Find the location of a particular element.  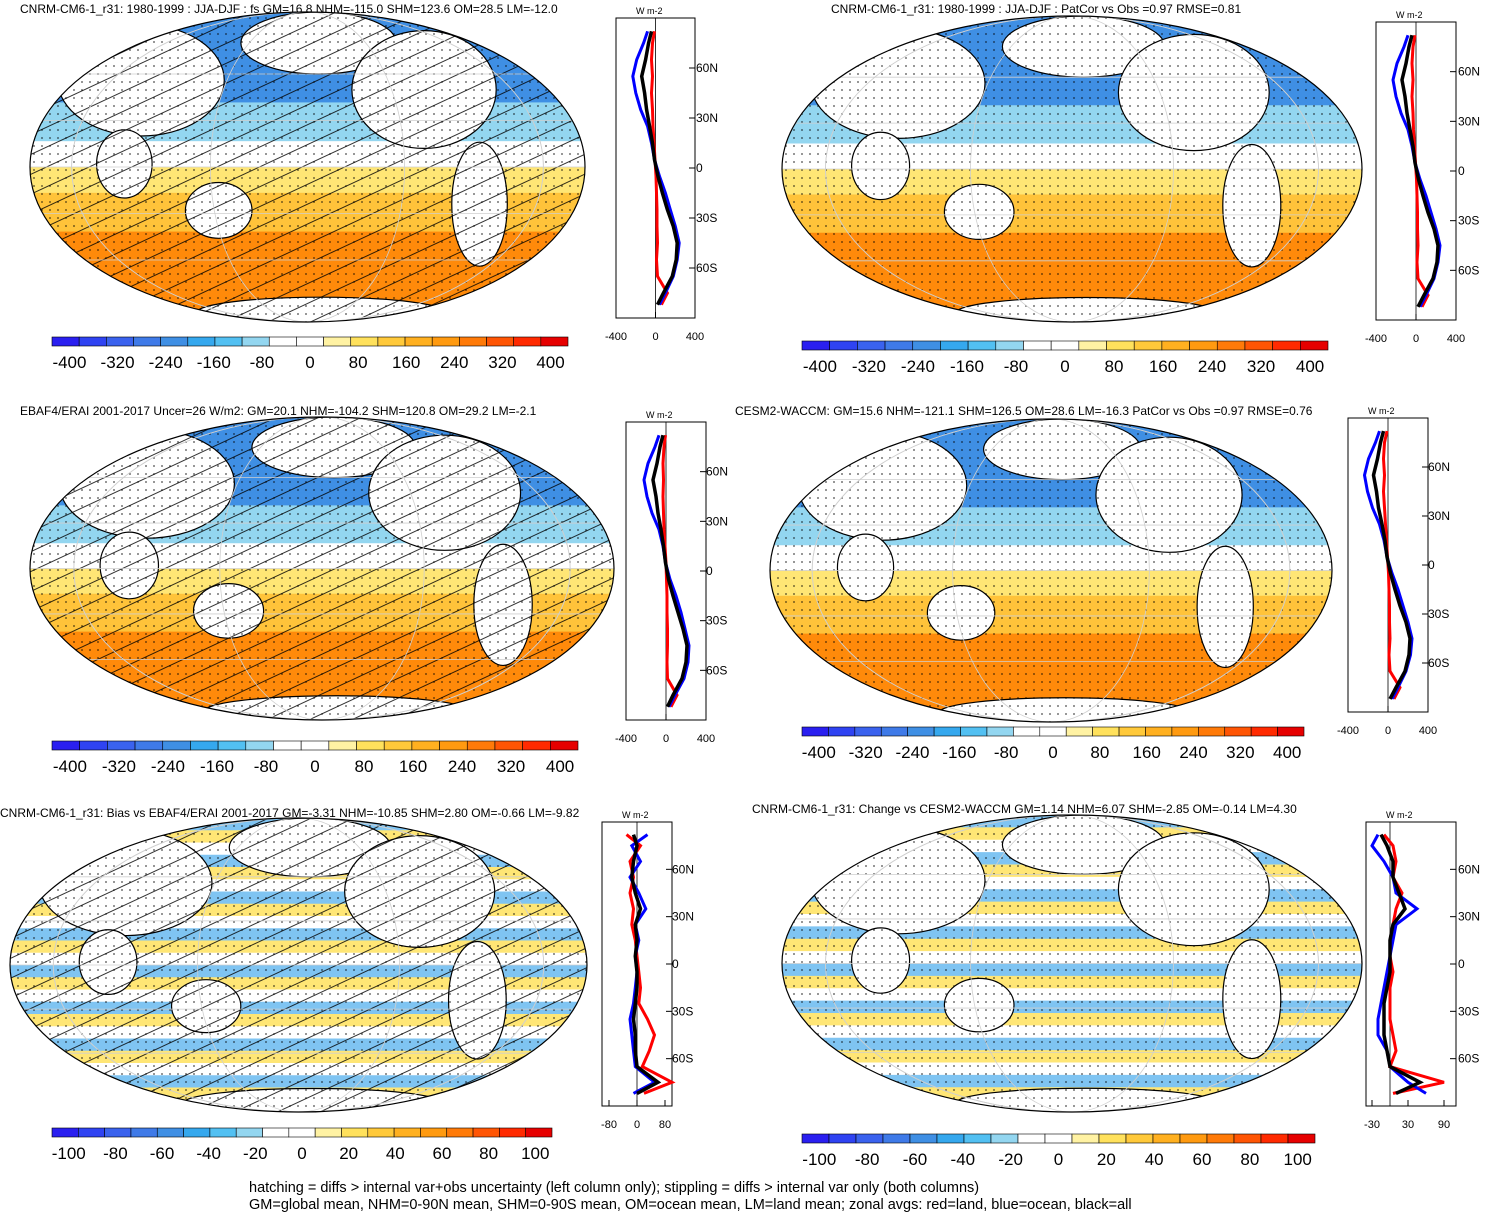

colorbar-label: -80 is located at coordinates (115, 1153).